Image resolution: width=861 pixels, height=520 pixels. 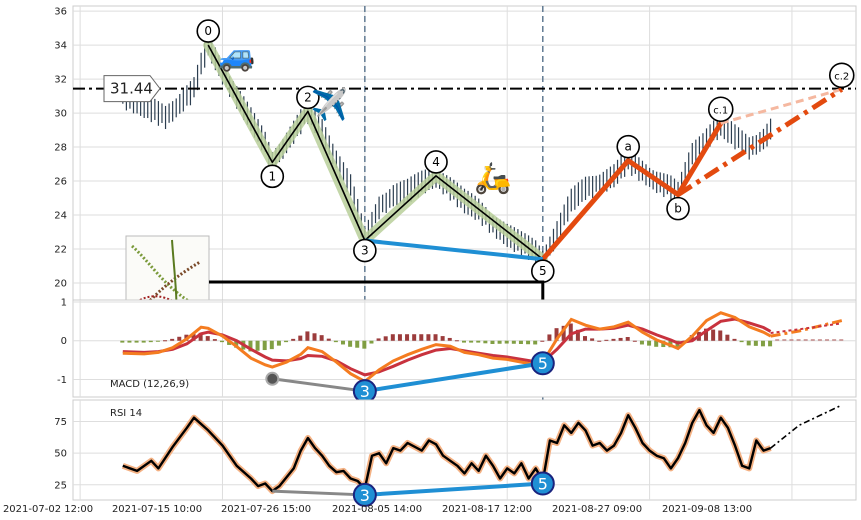 I want to click on x-tick-label: 2021-08-05 14:00, so click(x=377, y=509).